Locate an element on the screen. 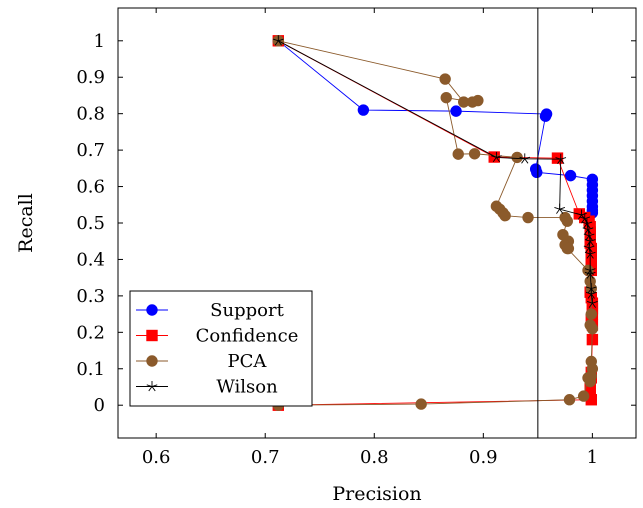 The height and width of the screenshot is (508, 643). y-tick-label: 0.9 is located at coordinates (90, 77).